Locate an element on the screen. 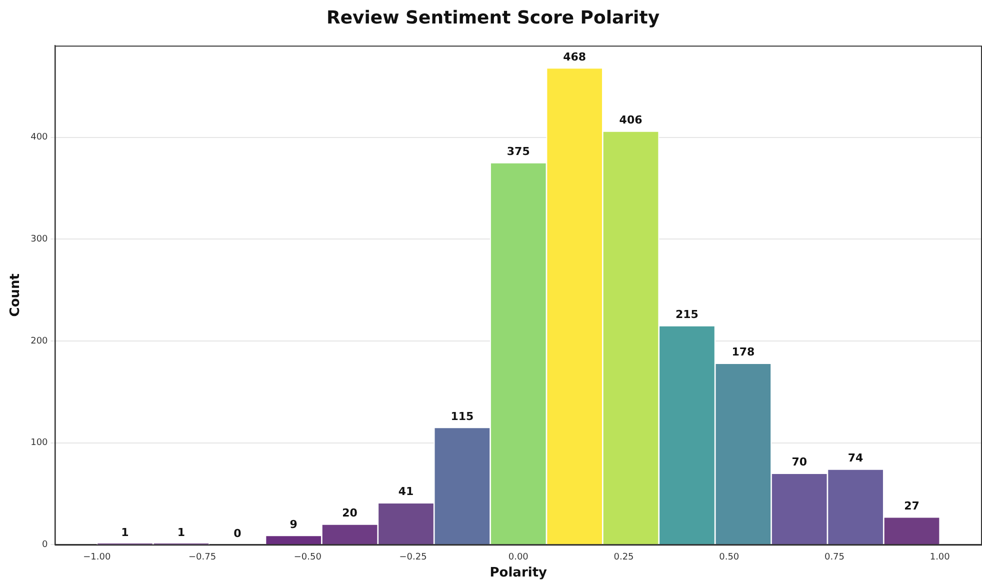 This screenshot has height=583, width=982. x-tick-label: 0.25 is located at coordinates (624, 557).